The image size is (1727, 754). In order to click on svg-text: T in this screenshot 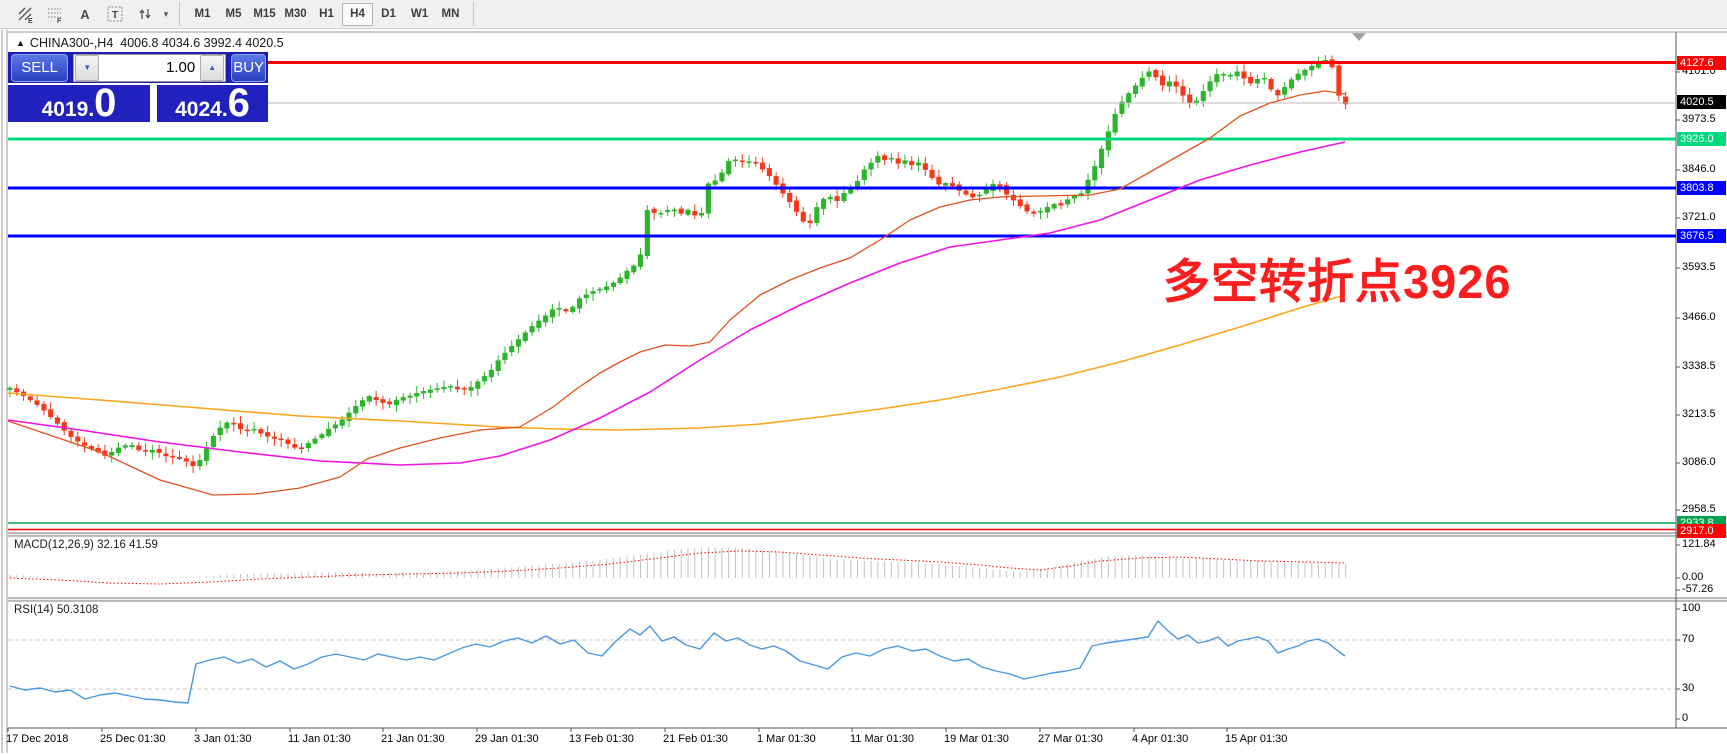, I will do `click(115, 15)`.